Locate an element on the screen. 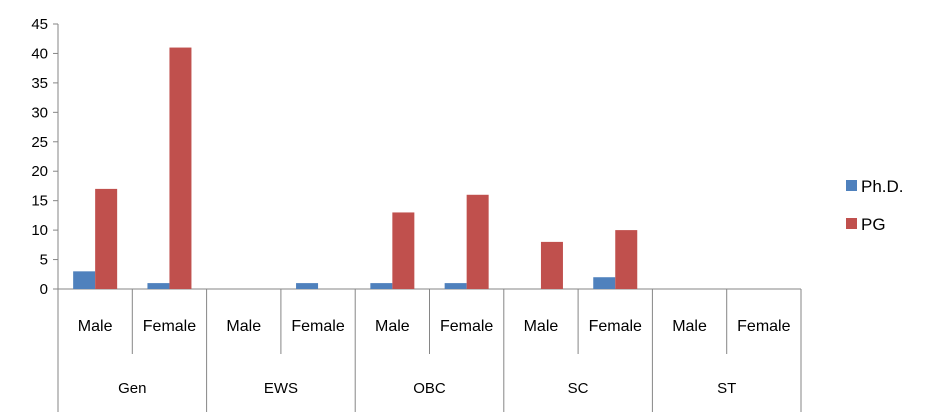  legend-label: PG is located at coordinates (873, 224).